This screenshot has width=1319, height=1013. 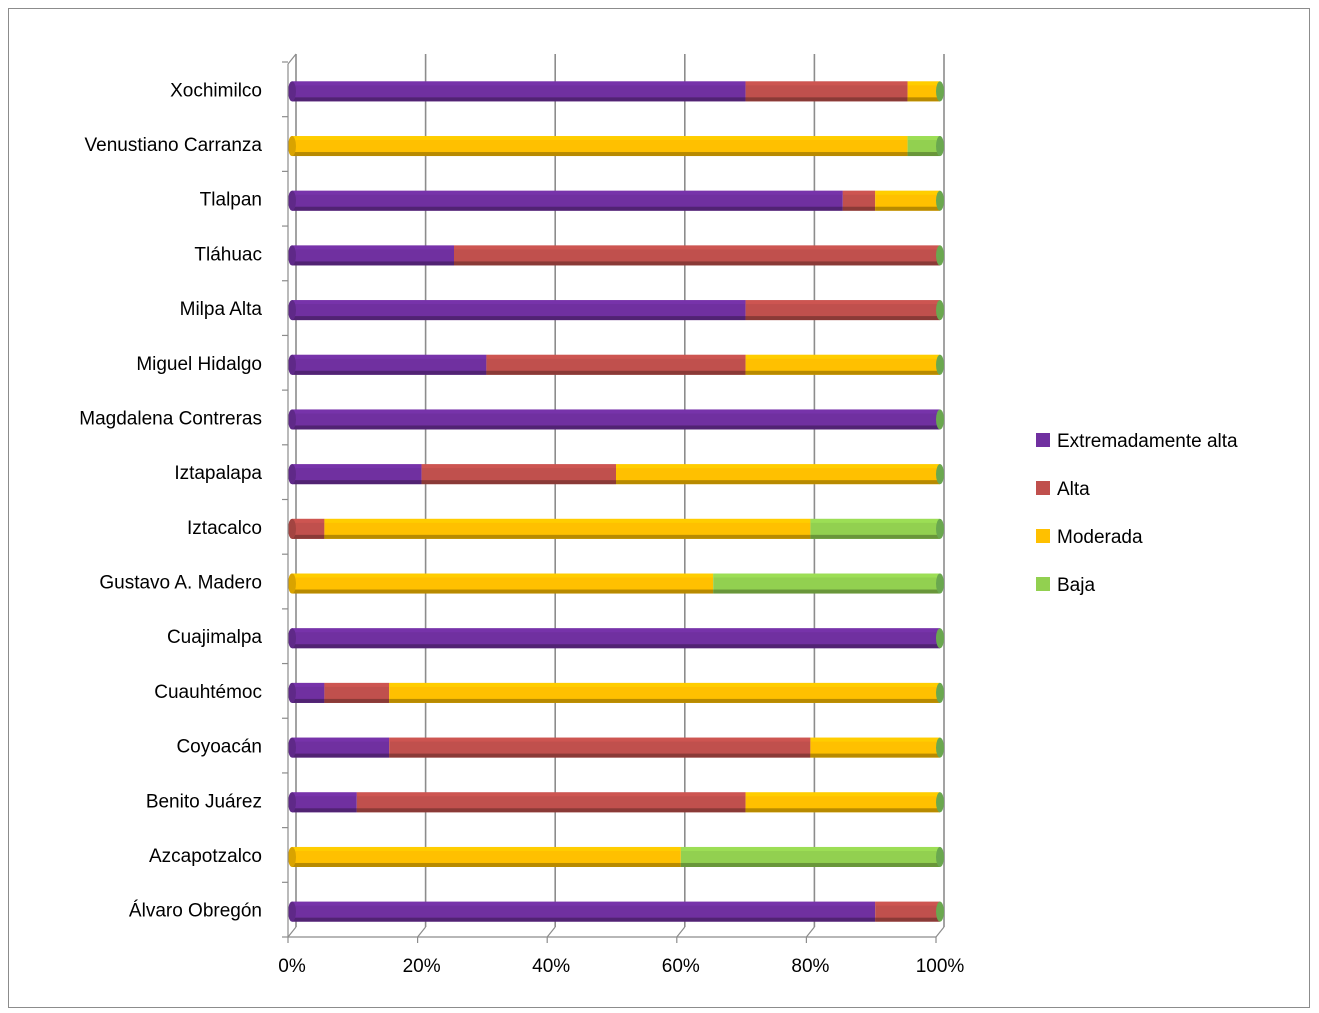 What do you see at coordinates (214, 637) in the screenshot?
I see `category-label: Cuajimalpa` at bounding box center [214, 637].